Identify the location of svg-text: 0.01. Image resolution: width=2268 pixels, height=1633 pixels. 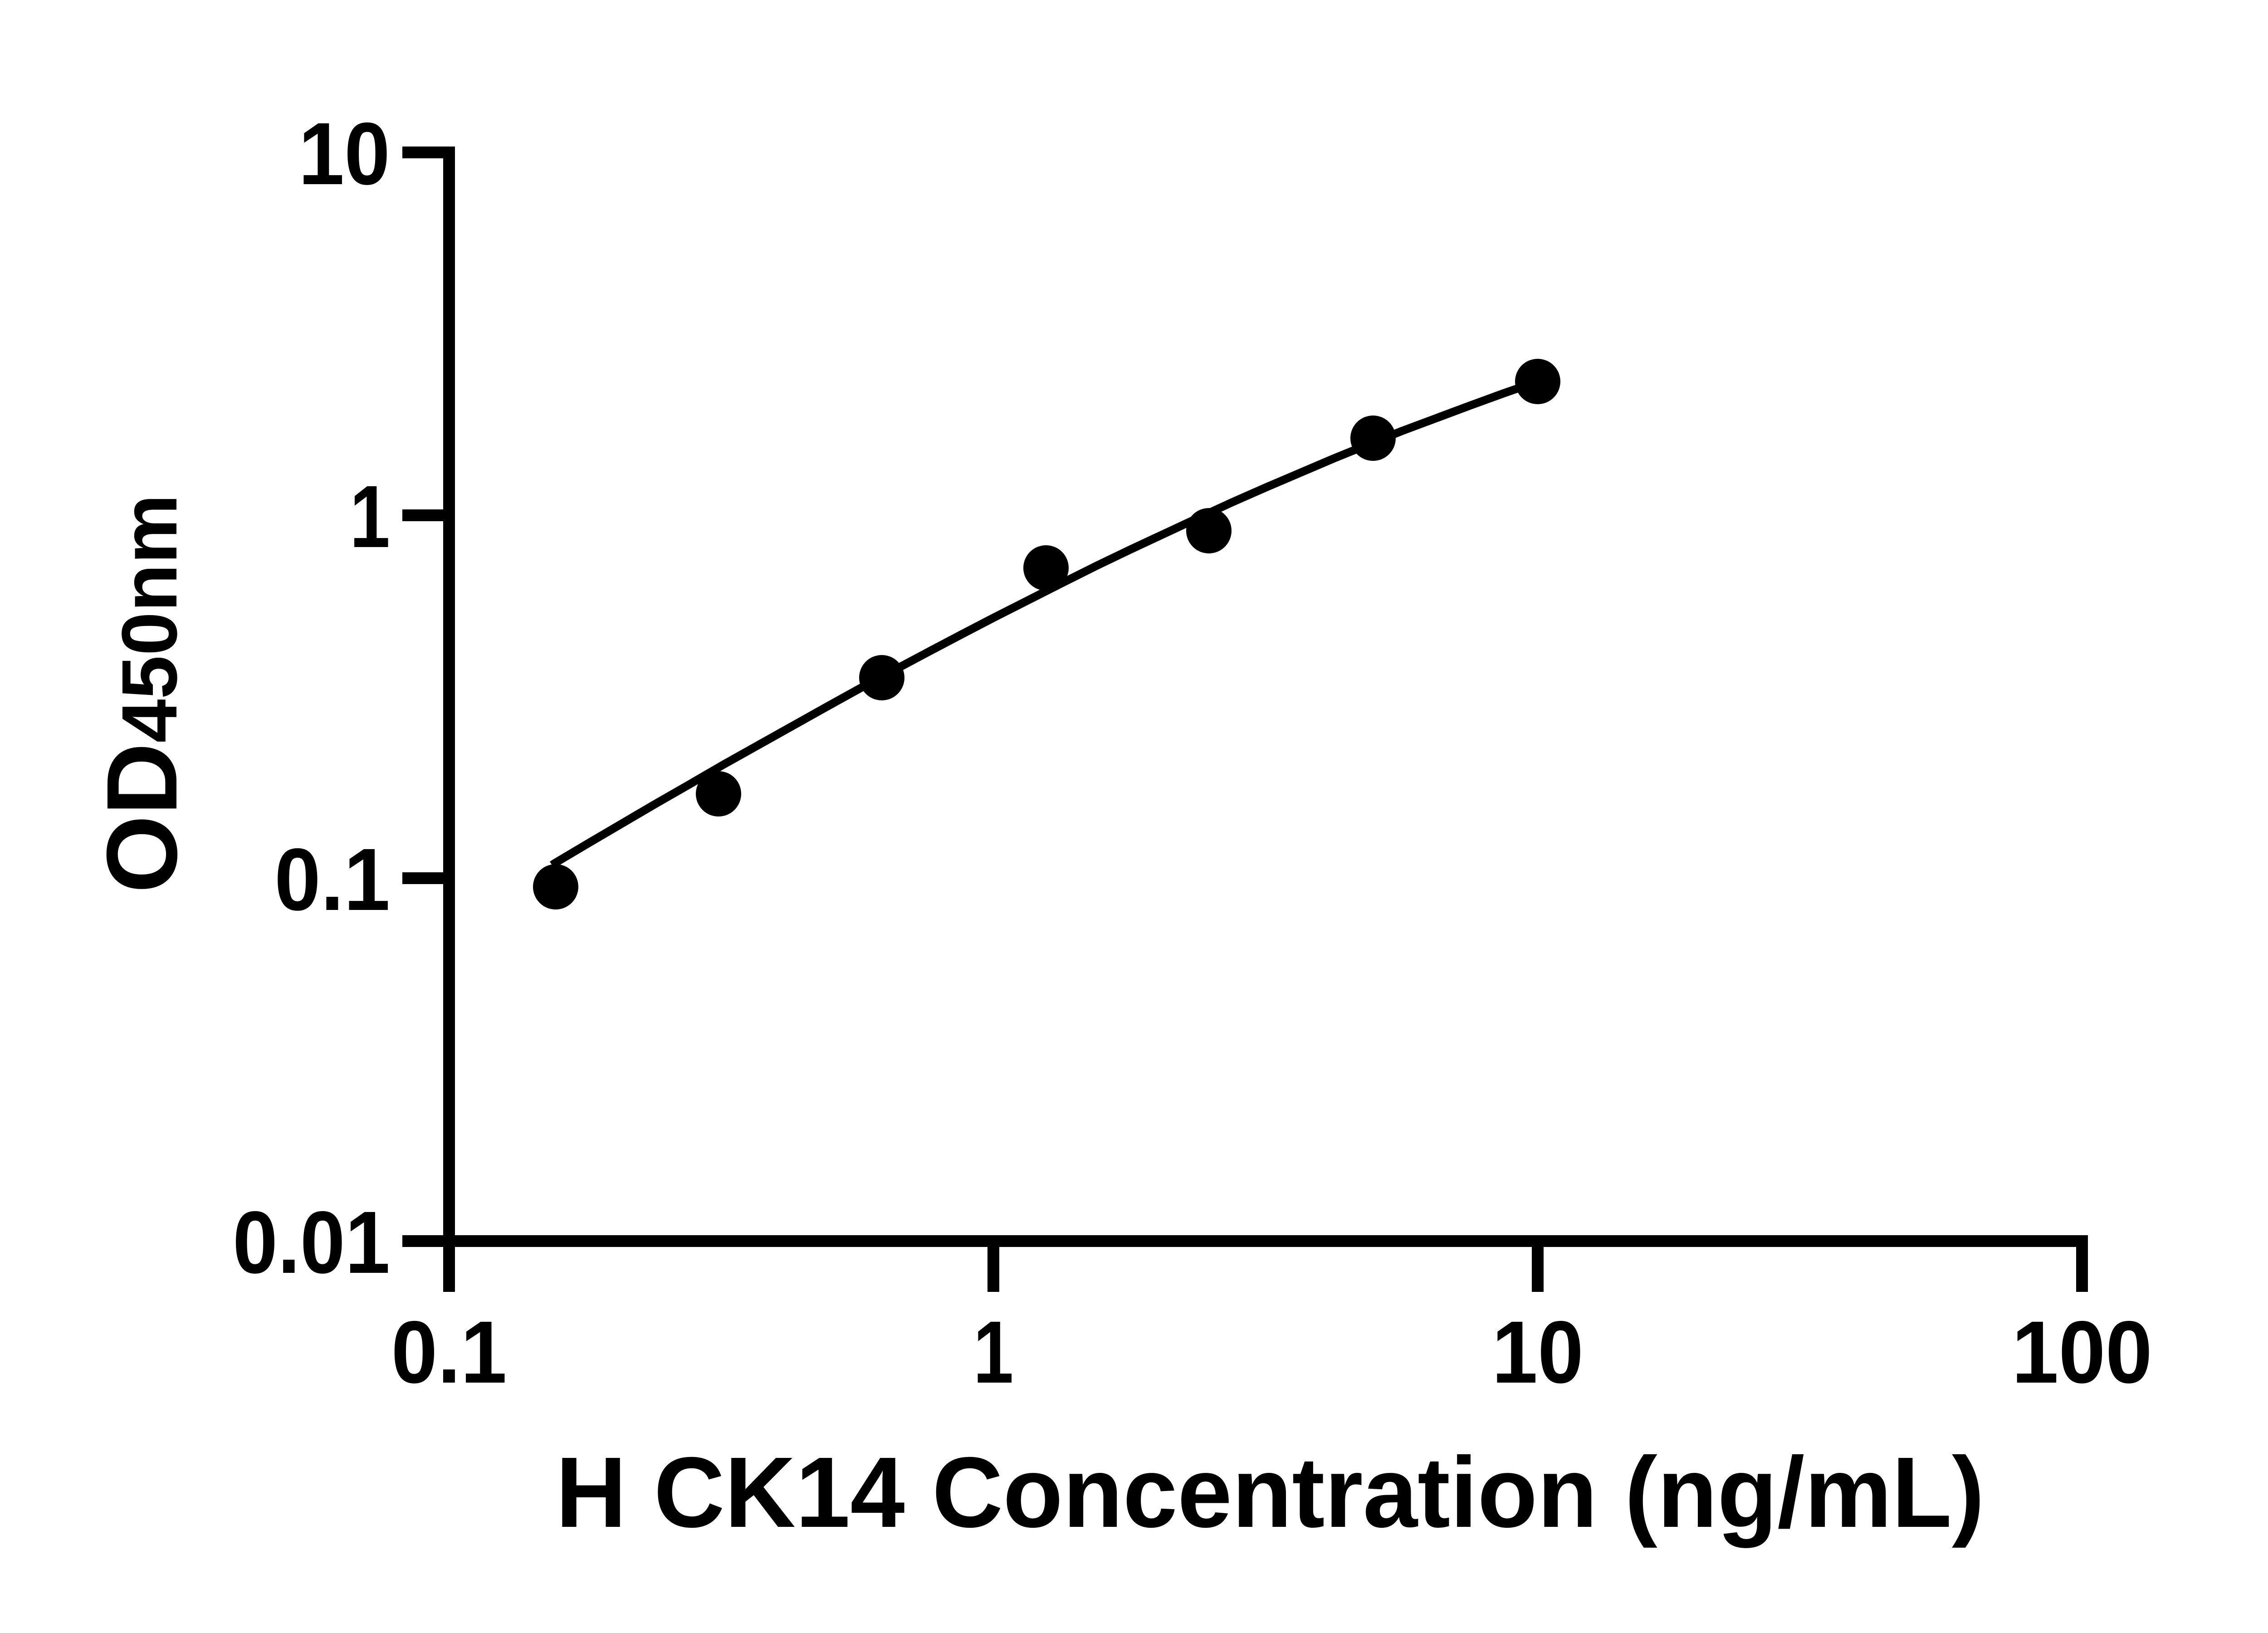
(311, 1242).